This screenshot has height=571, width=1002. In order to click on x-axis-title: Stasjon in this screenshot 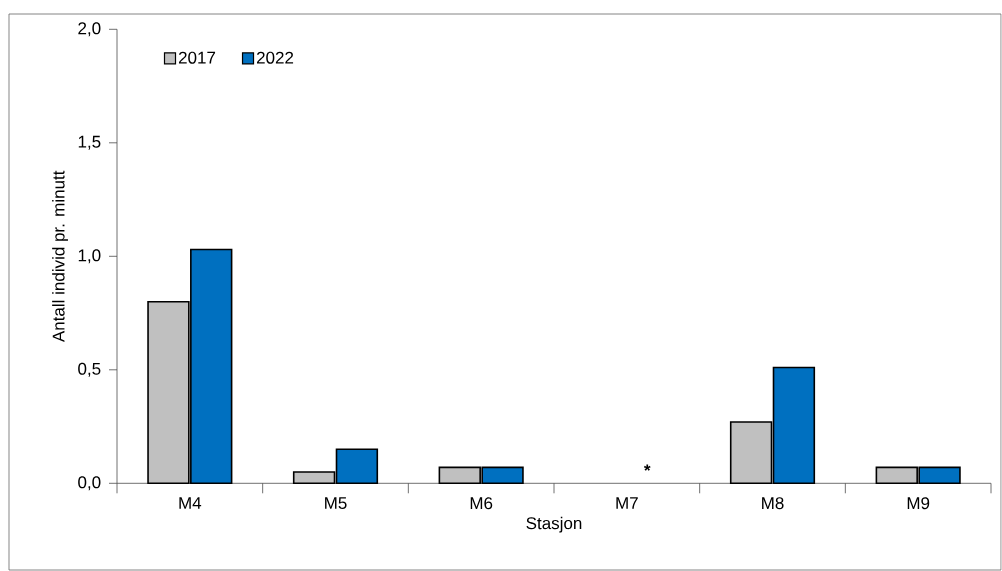, I will do `click(554, 524)`.